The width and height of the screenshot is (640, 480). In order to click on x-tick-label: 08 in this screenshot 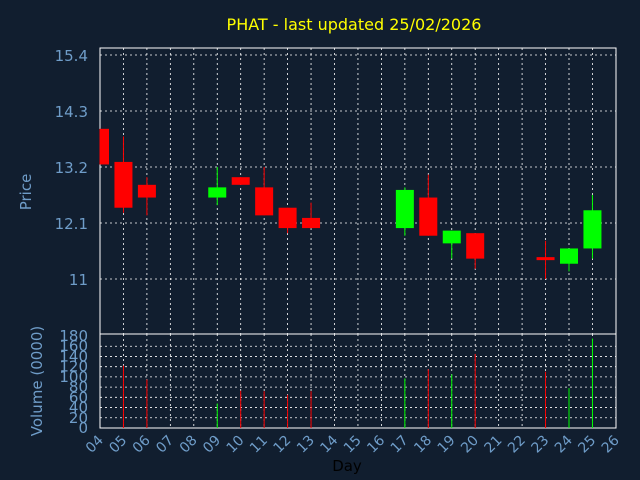, I will do `click(189, 445)`.